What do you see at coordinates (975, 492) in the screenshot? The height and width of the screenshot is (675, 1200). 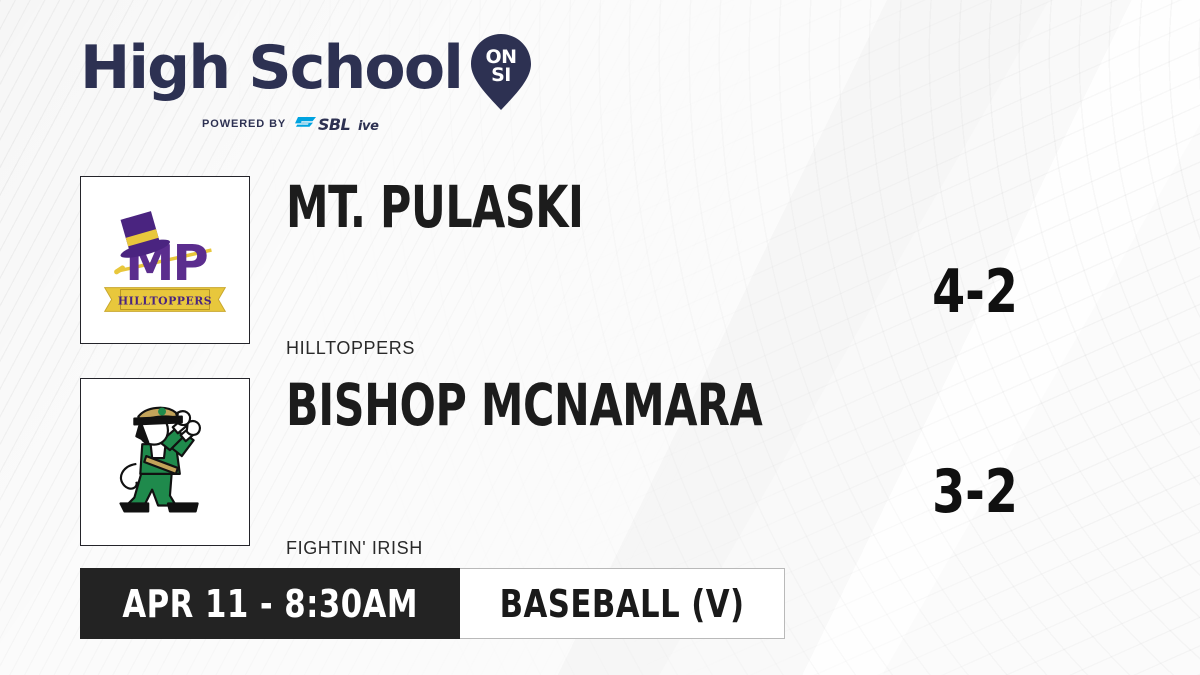 I see `team-record-away: 3-2` at bounding box center [975, 492].